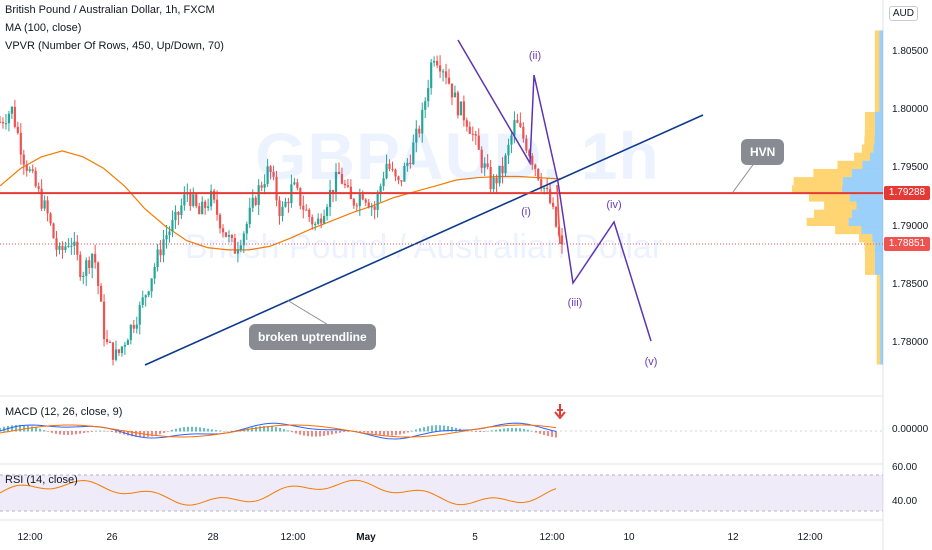 This screenshot has width=932, height=550. Describe the element at coordinates (907, 244) in the screenshot. I see `last-price-tag: 1.78851` at that location.